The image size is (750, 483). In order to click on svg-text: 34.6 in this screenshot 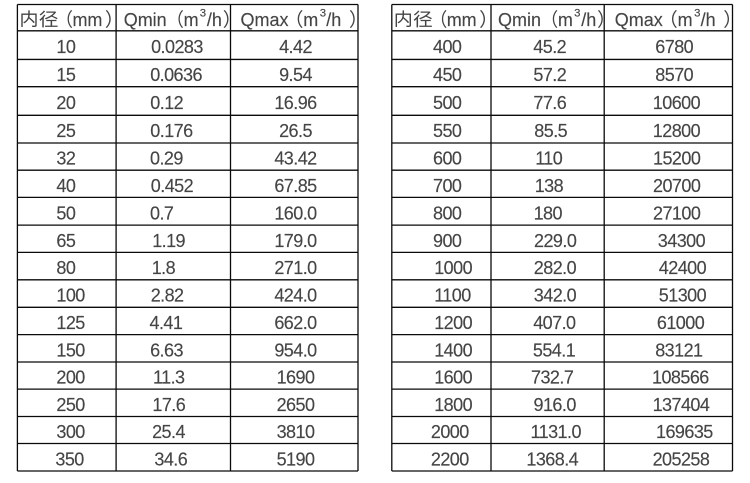, I will do `click(170, 459)`.